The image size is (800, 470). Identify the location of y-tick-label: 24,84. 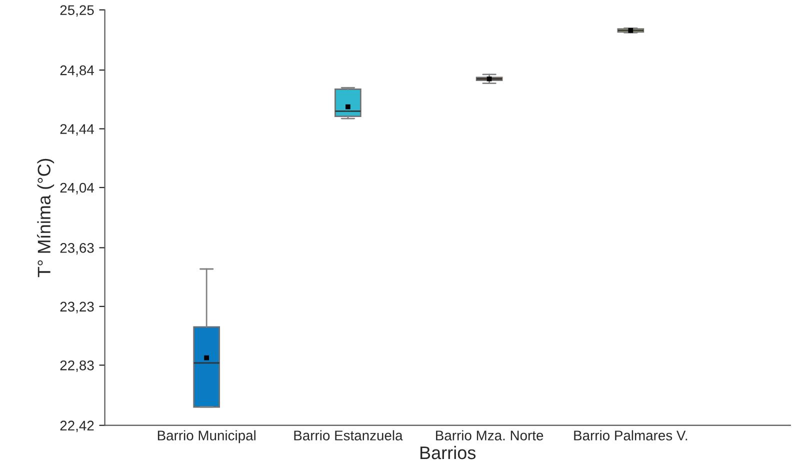
(77, 71).